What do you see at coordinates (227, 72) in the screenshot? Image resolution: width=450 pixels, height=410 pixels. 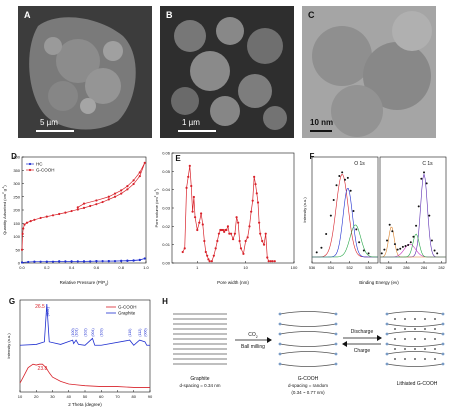 I see `sem-image-b: B 1 µm` at bounding box center [227, 72].